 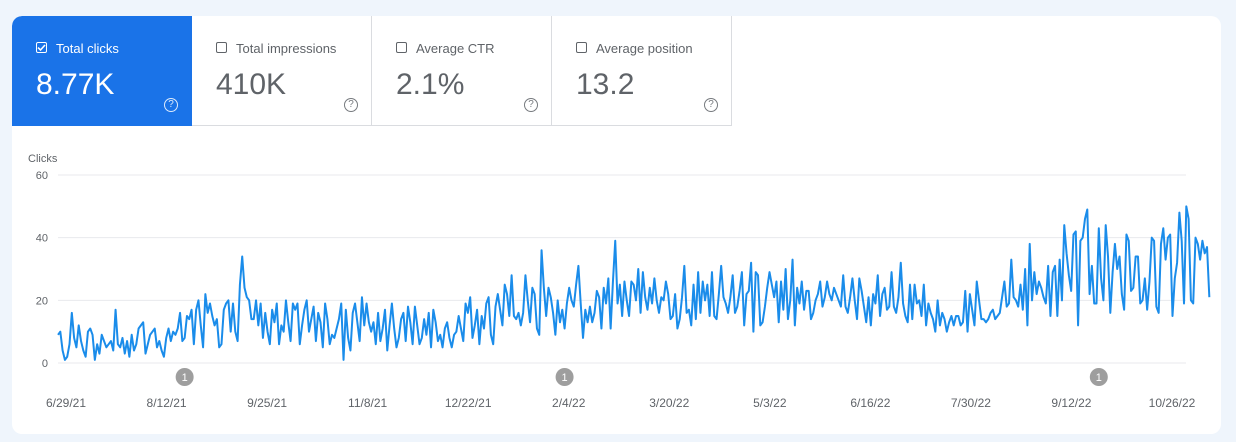 What do you see at coordinates (43, 159) in the screenshot?
I see `y-axis-title: Clicks` at bounding box center [43, 159].